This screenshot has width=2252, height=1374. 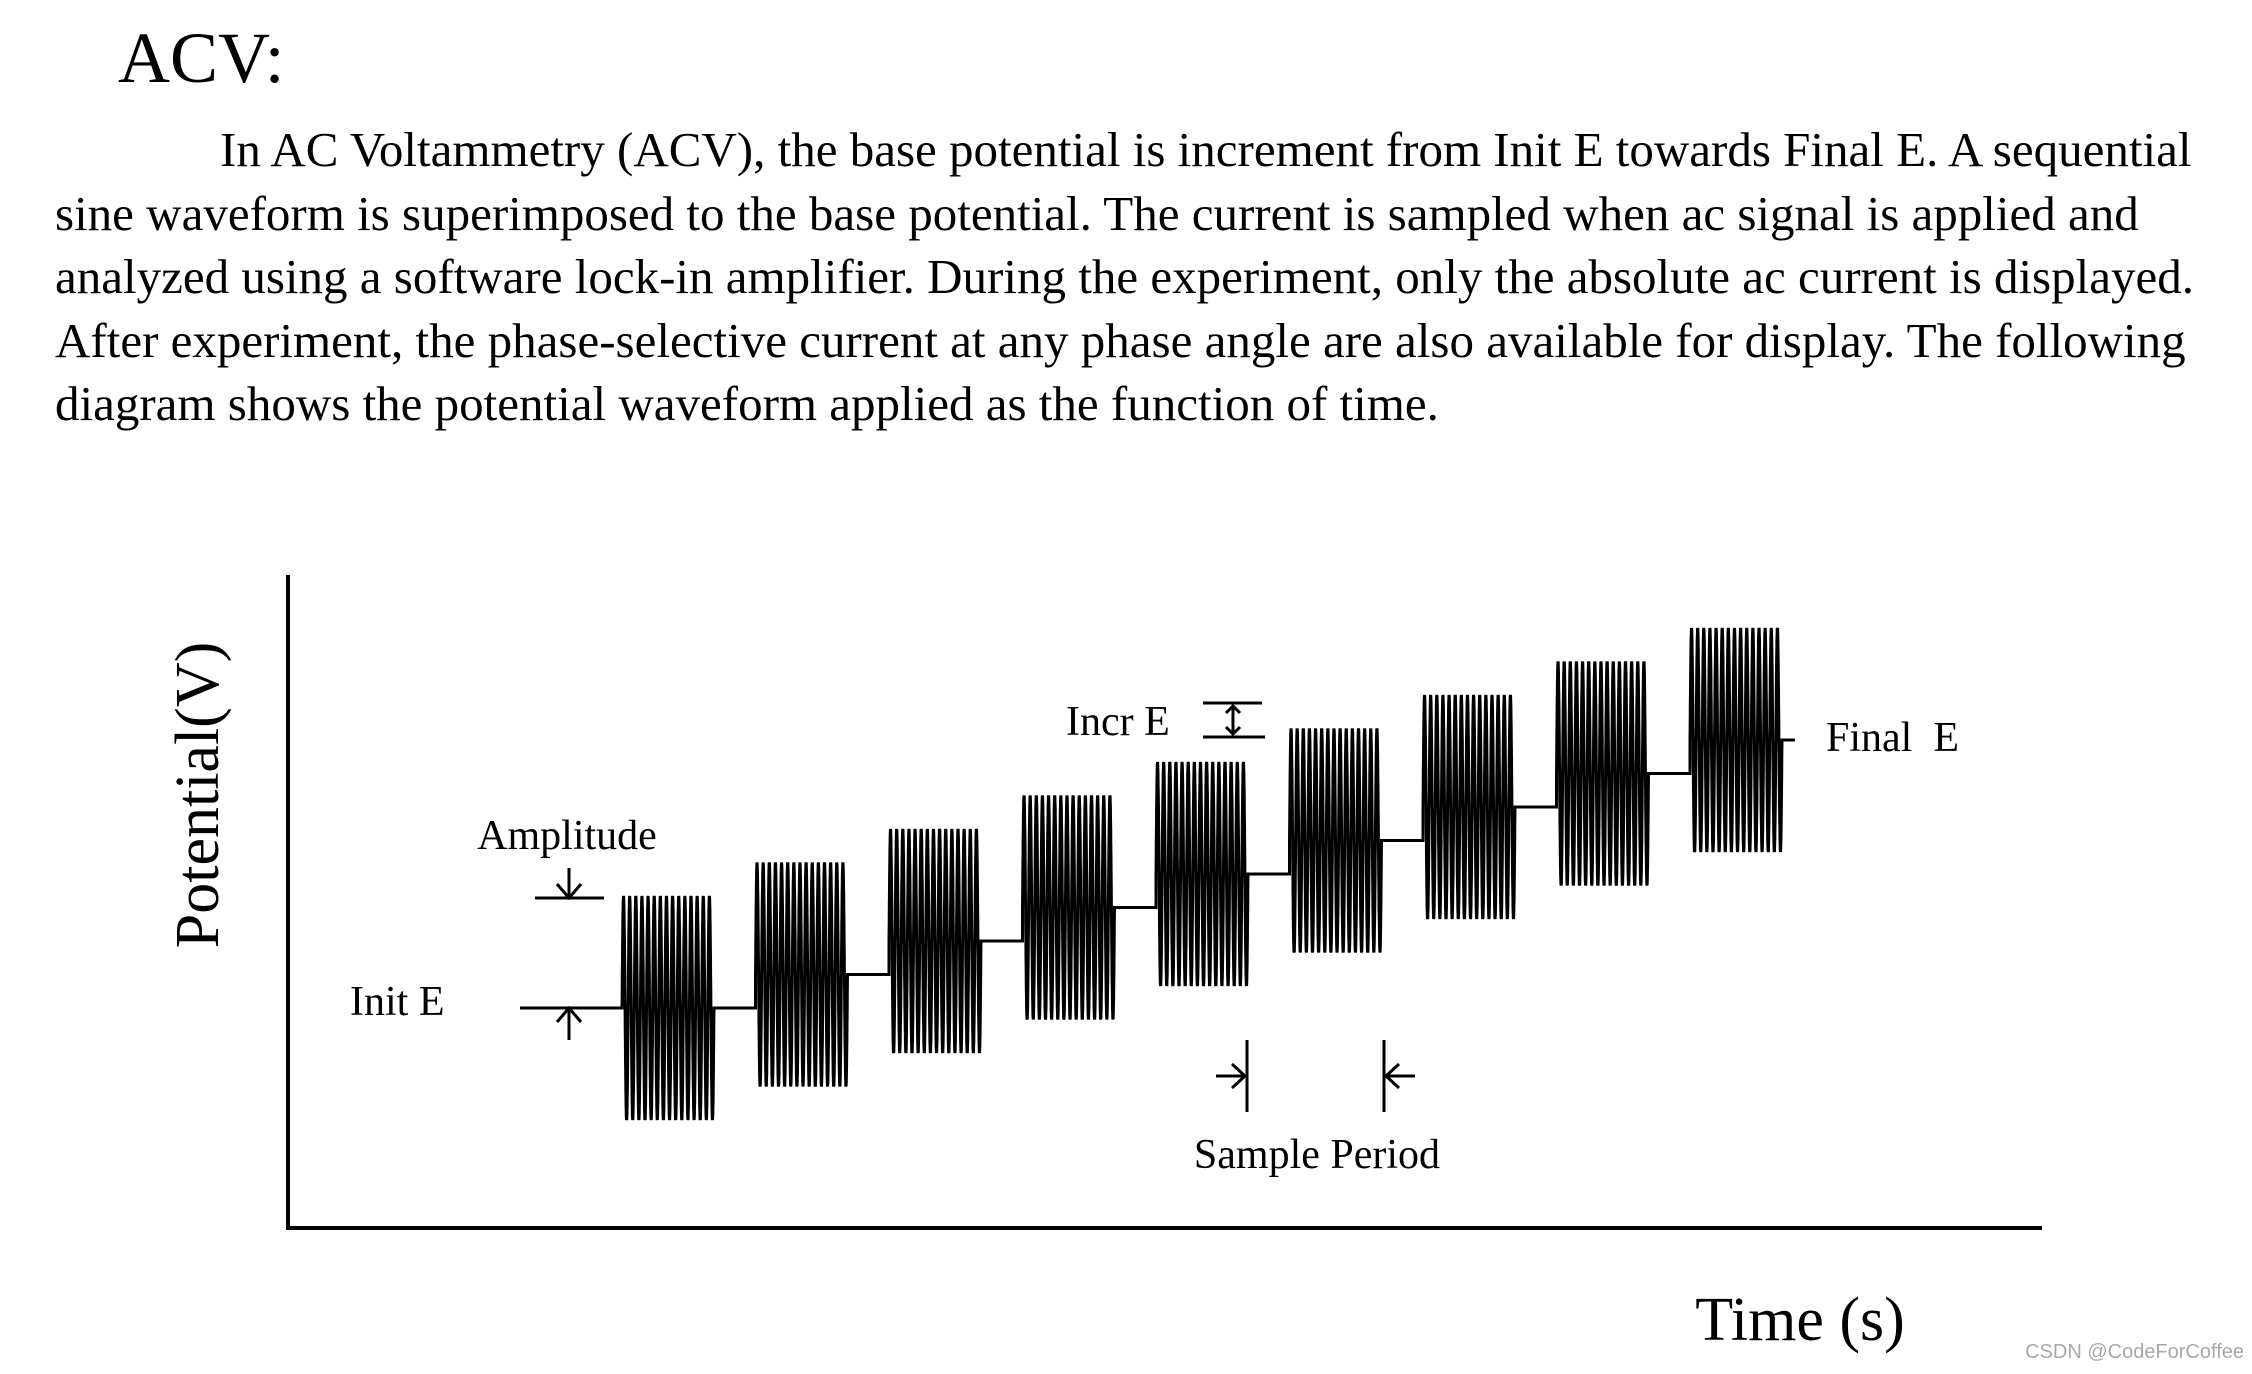 What do you see at coordinates (1892, 738) in the screenshot?
I see `final-e-label: Final E` at bounding box center [1892, 738].